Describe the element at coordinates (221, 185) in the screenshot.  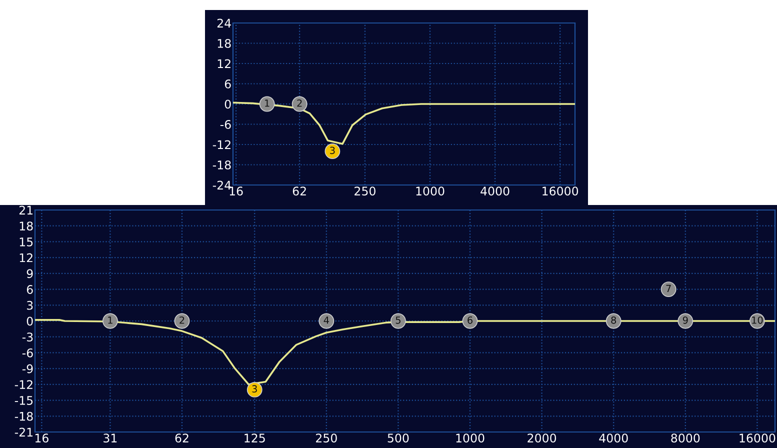
I see `y-tick-label: -24` at that location.